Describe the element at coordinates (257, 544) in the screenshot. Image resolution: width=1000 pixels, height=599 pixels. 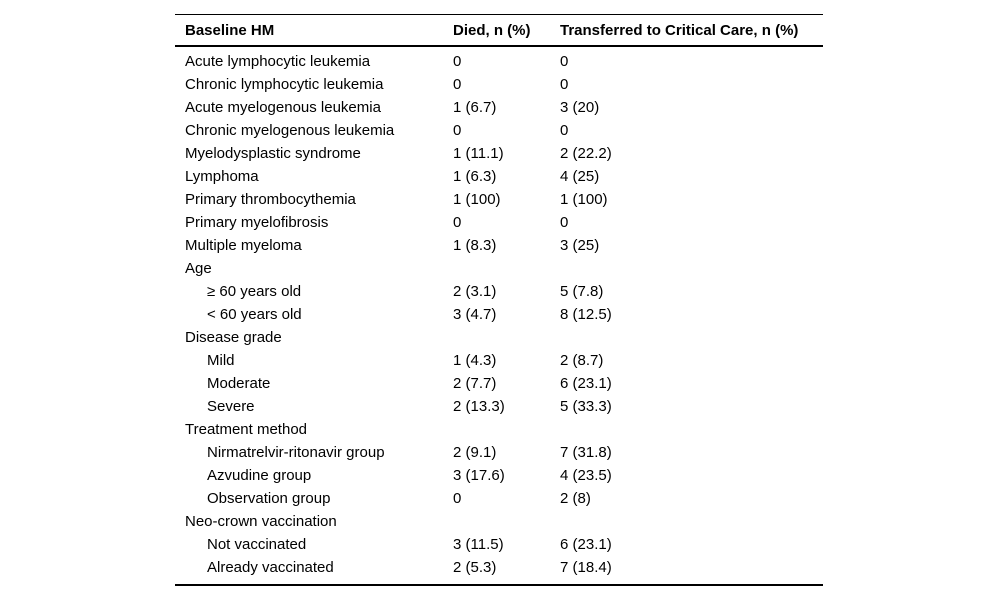
I see `row-label: Not vaccinated` at that location.